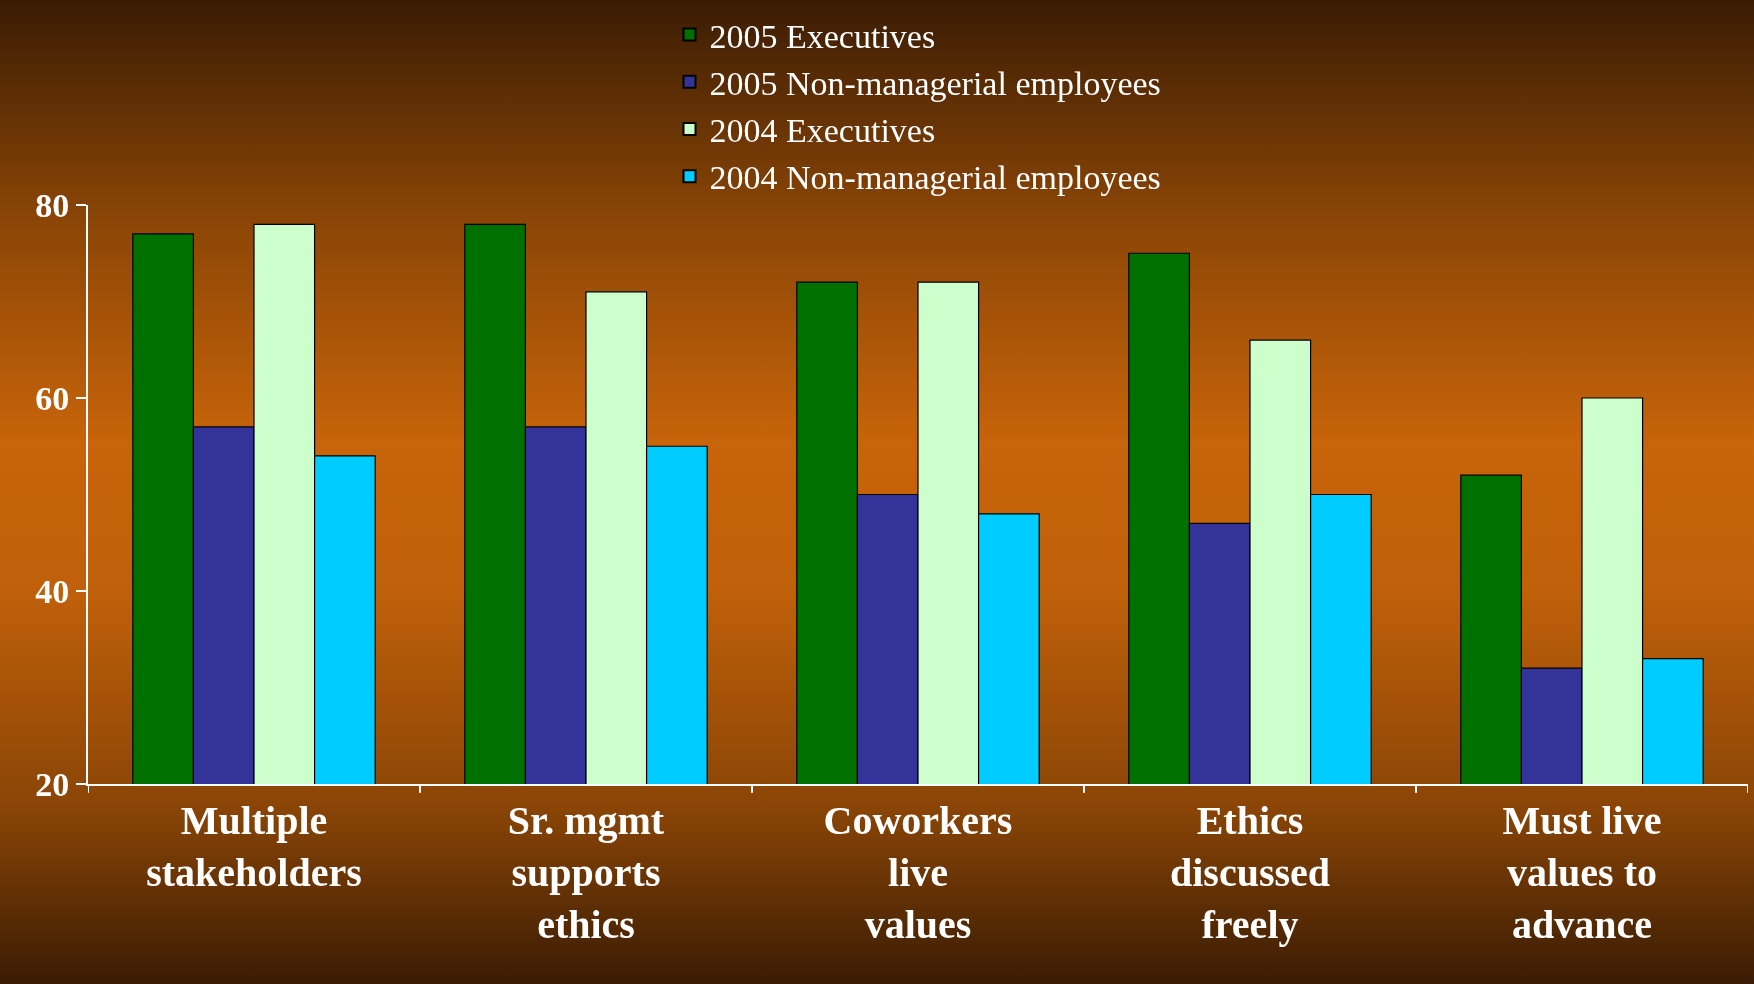 The image size is (1754, 984). What do you see at coordinates (822, 36) in the screenshot?
I see `legend-label: 2005 Executives` at bounding box center [822, 36].